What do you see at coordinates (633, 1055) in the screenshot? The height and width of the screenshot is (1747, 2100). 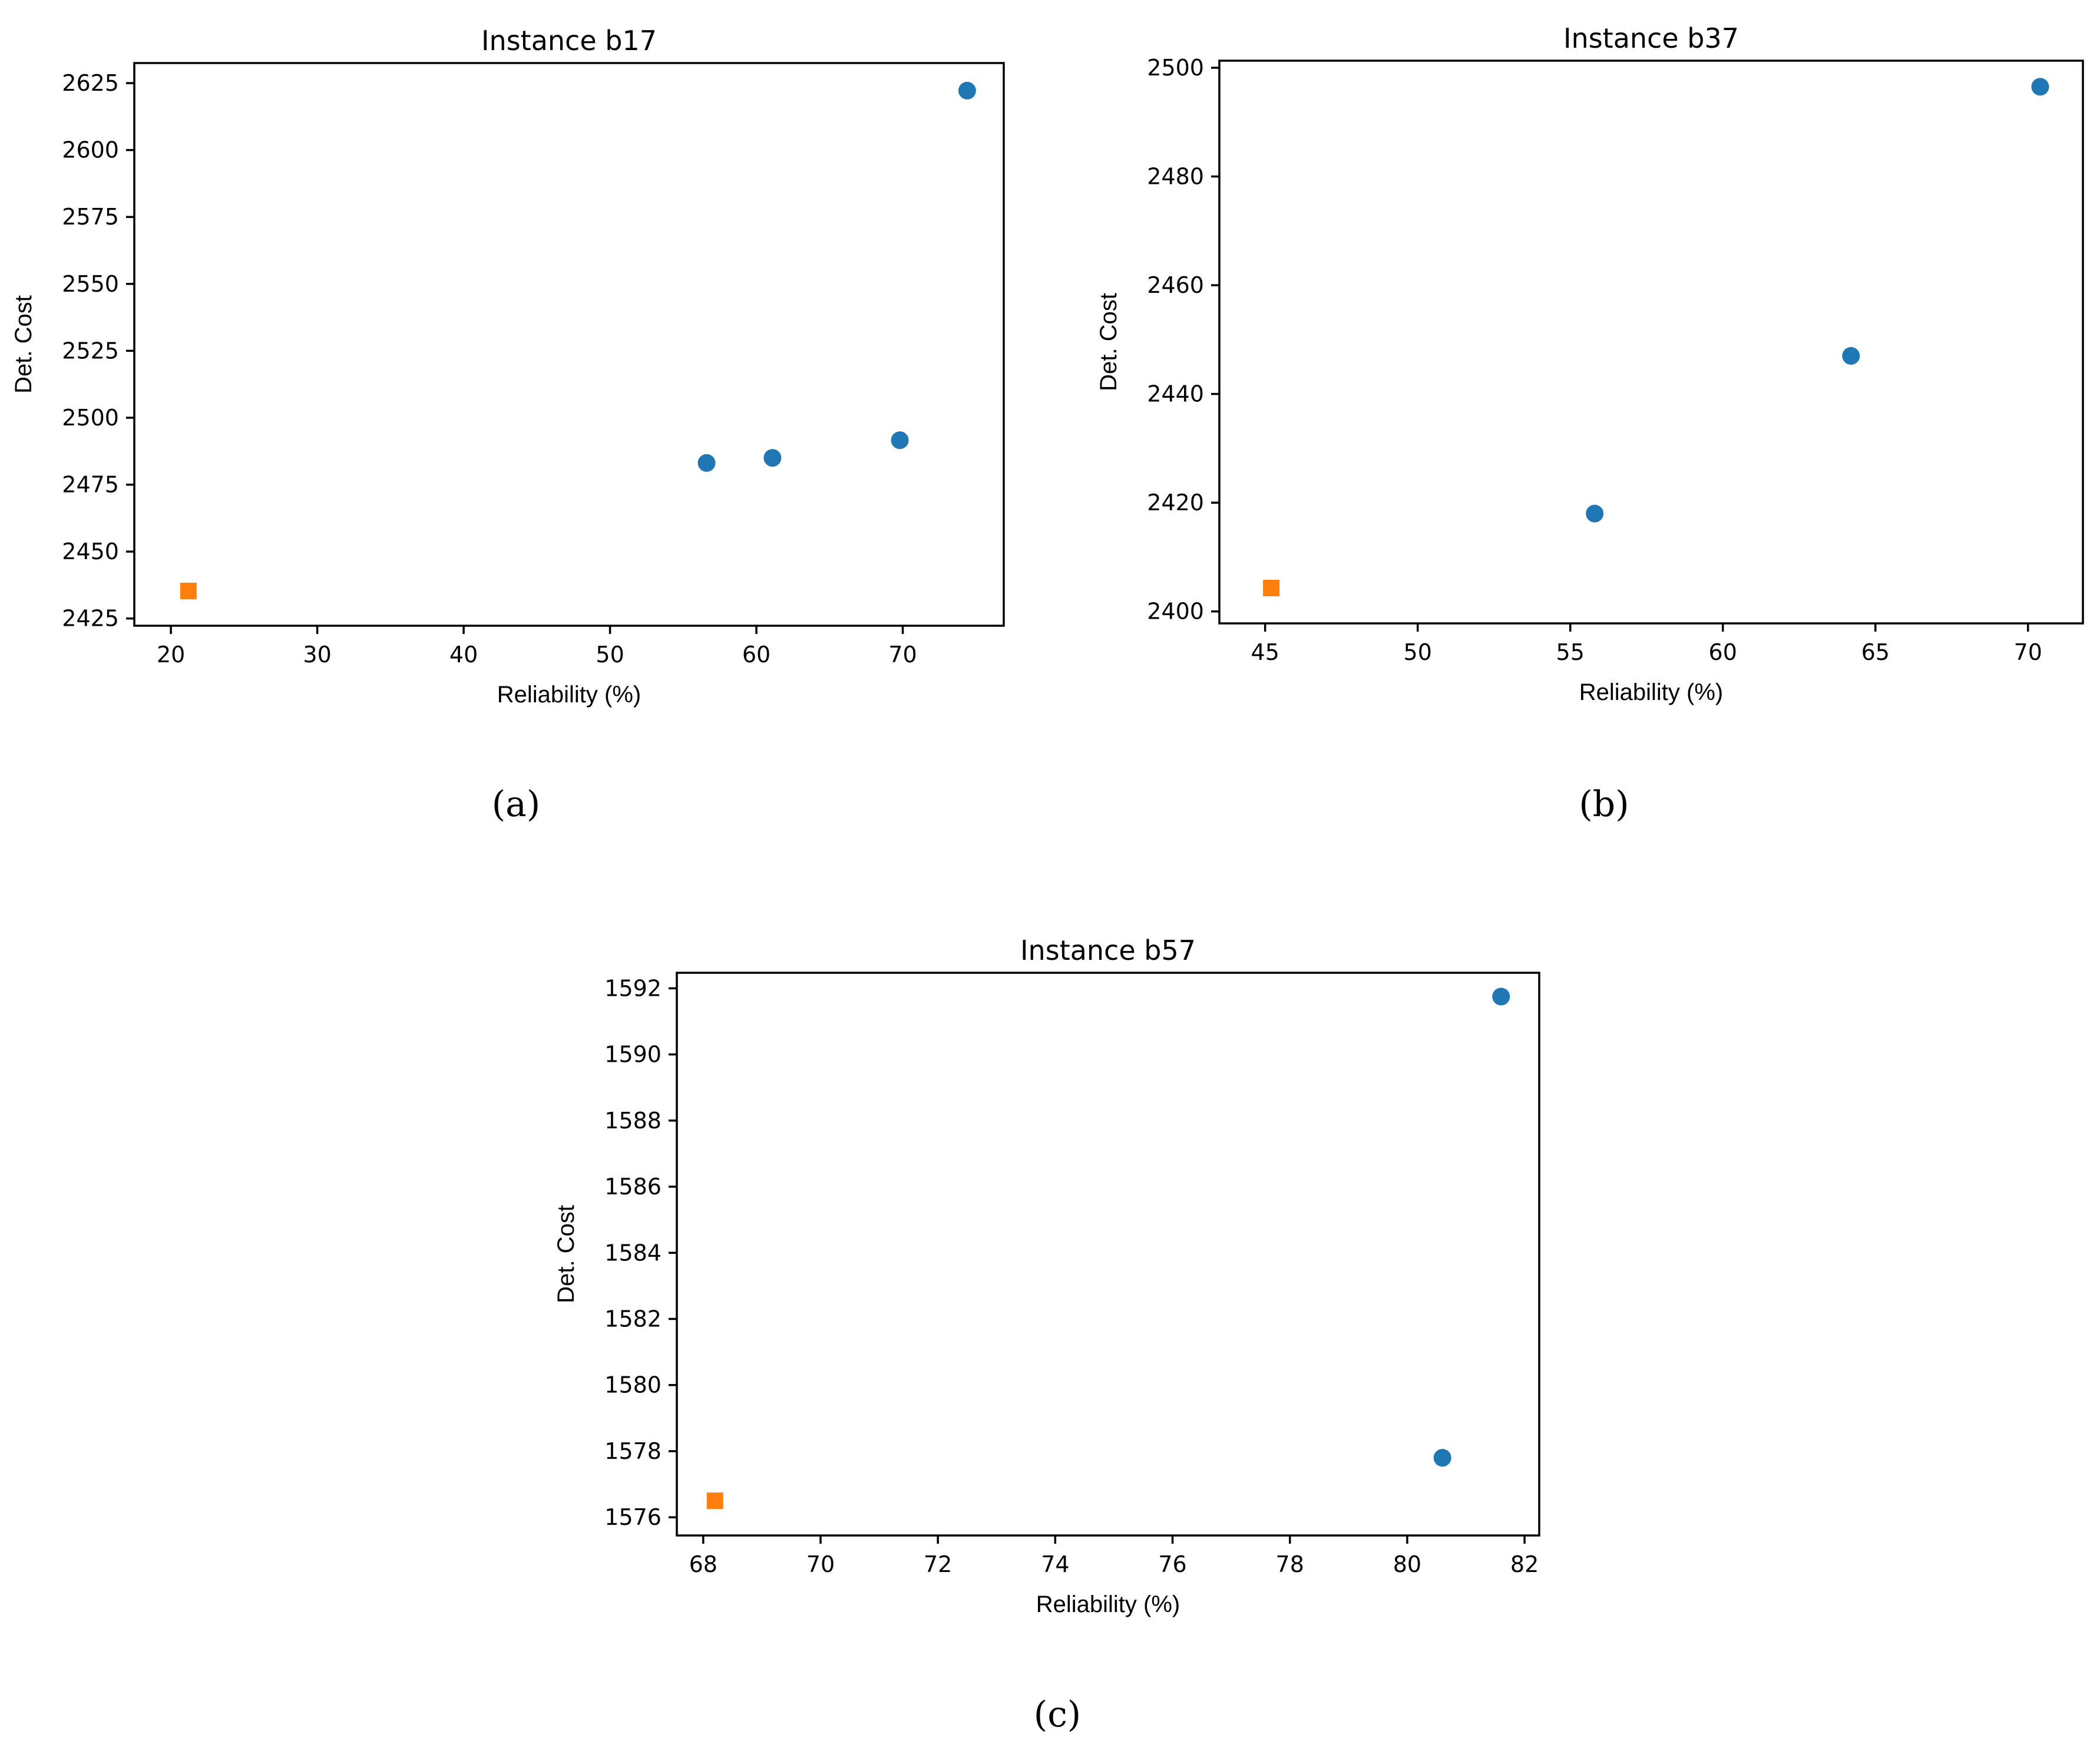 I see `y-tick-label: 1590` at bounding box center [633, 1055].